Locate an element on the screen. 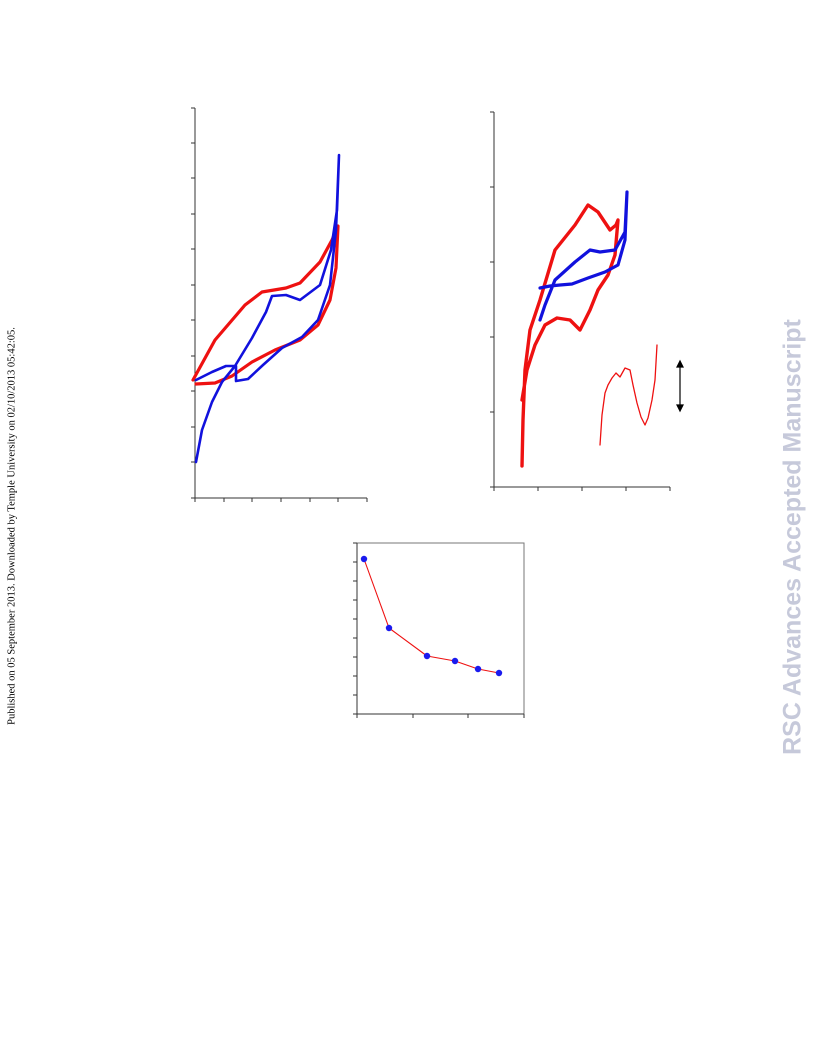  panel-3-axes is located at coordinates (439, 630).